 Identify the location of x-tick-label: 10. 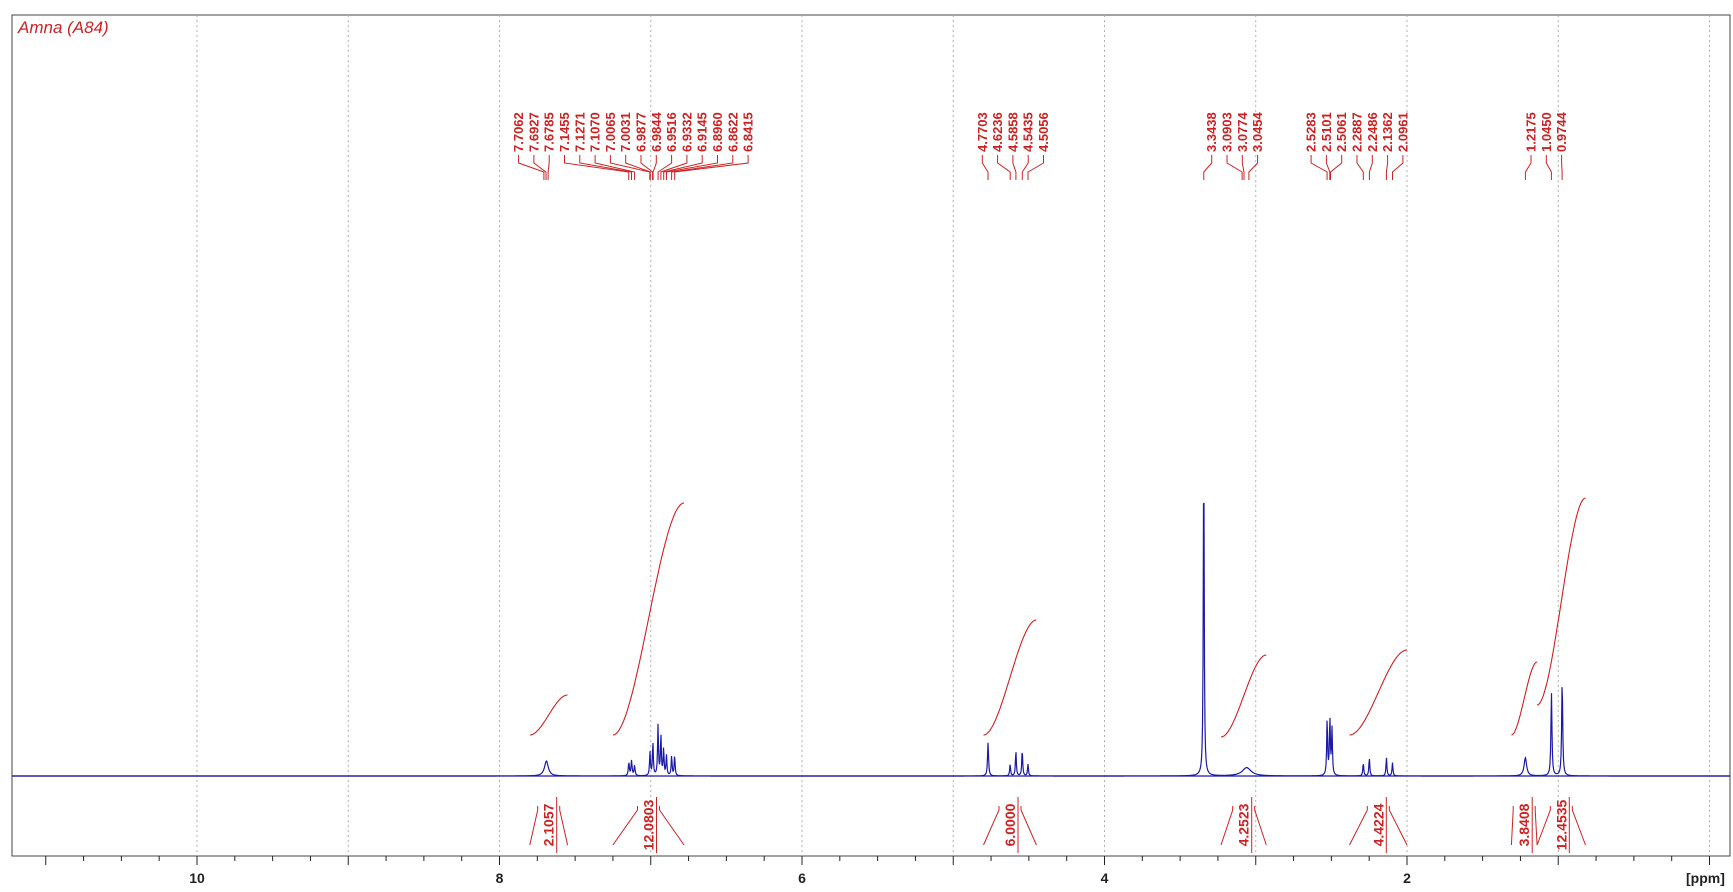
(197, 878).